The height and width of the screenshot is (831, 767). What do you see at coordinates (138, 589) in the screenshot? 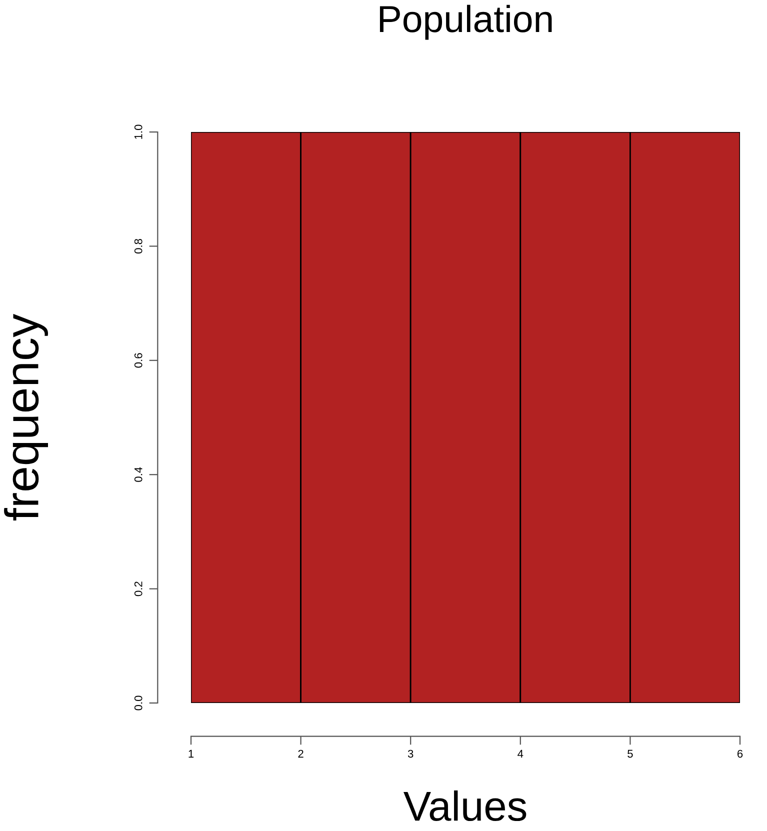
I see `y-tick-label: 0.2` at bounding box center [138, 589].